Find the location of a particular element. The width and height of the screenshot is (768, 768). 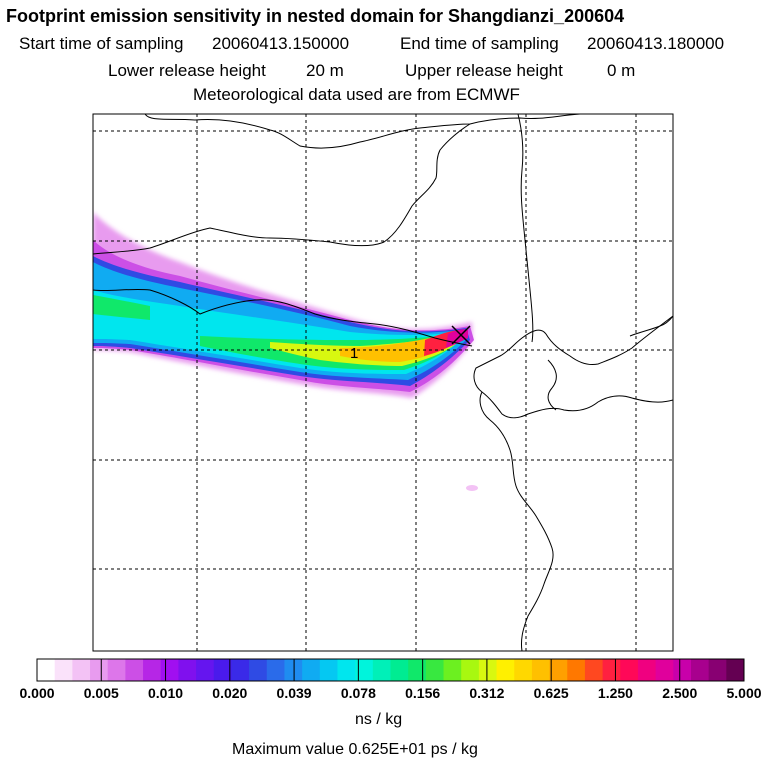

units-label: ns / kg is located at coordinates (379, 719).